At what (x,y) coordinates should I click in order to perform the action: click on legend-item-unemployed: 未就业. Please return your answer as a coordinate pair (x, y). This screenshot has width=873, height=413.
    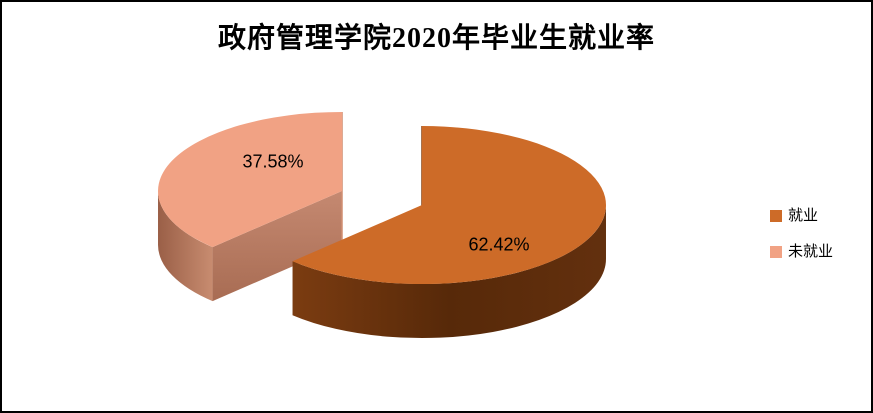
    Looking at the image, I should click on (801, 252).